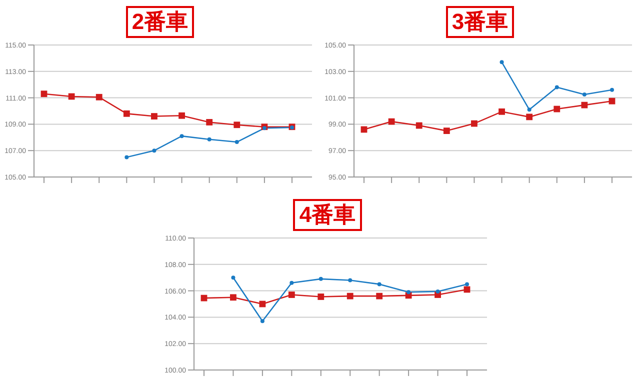 The height and width of the screenshot is (380, 640). What do you see at coordinates (327, 215) in the screenshot?
I see `chart-title: 4番車` at bounding box center [327, 215].